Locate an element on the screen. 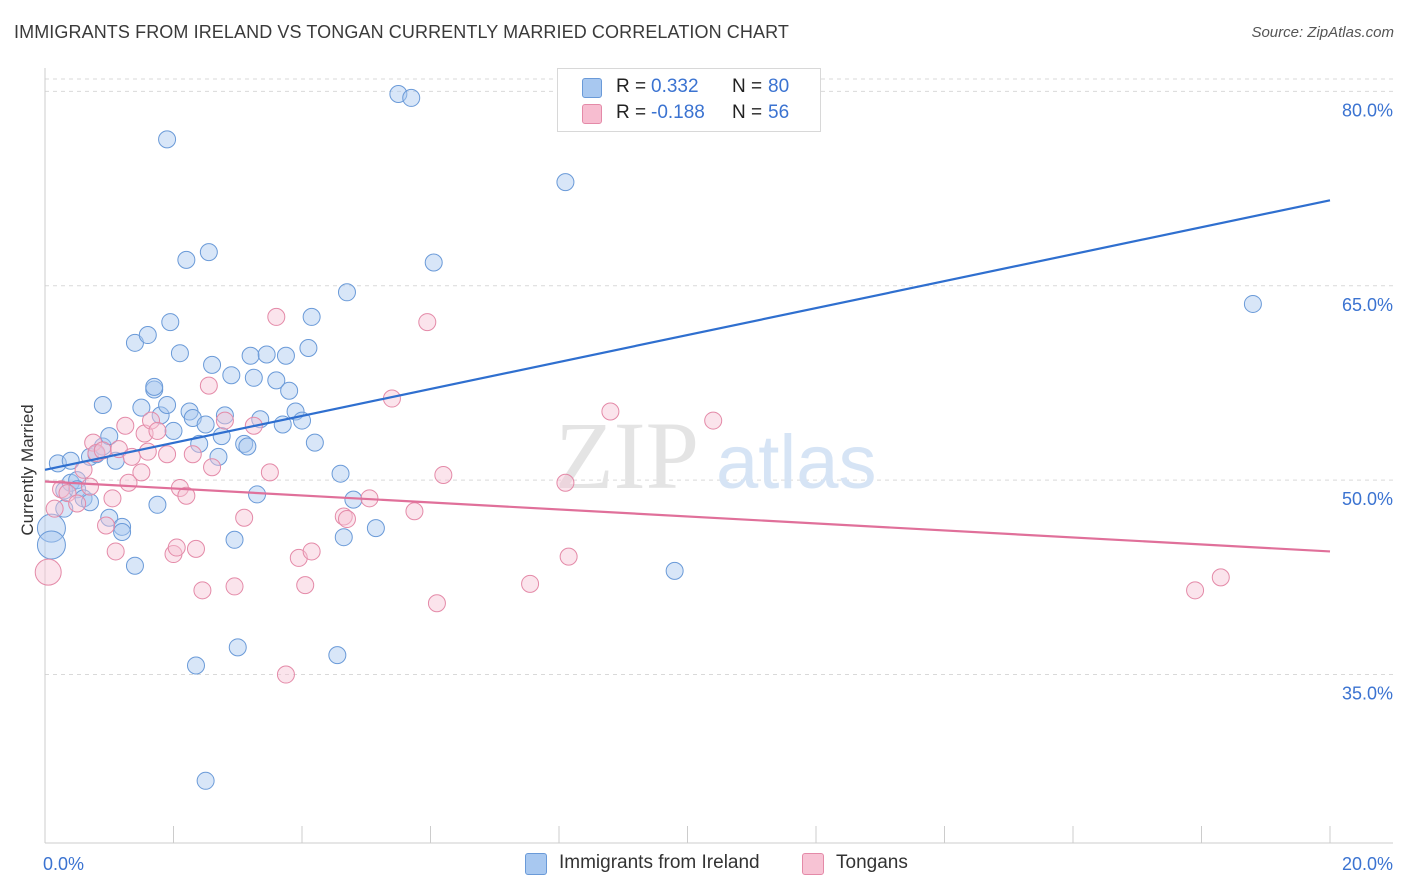 This screenshot has height=892, width=1406. r-value: -0.188 is located at coordinates (678, 112).